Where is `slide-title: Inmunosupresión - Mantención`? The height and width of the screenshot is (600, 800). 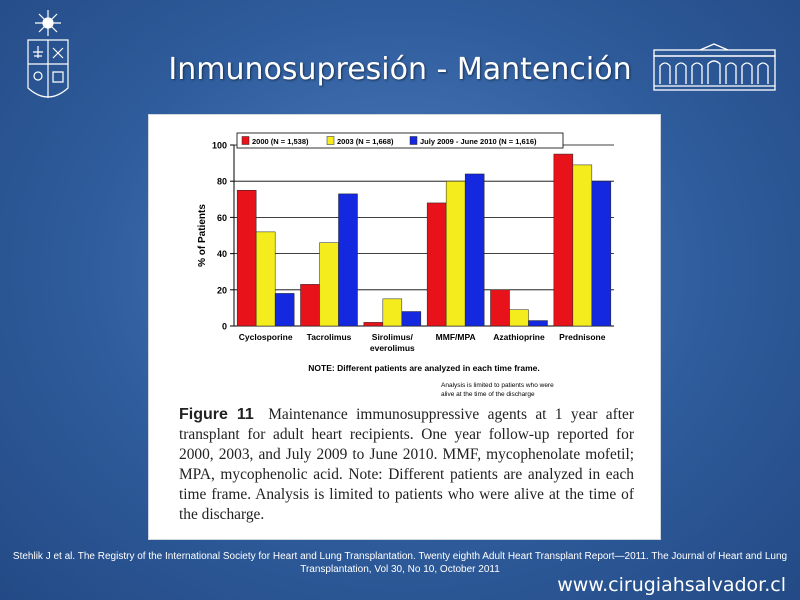
slide-title: Inmunosupresión - Mantención is located at coordinates (400, 69).